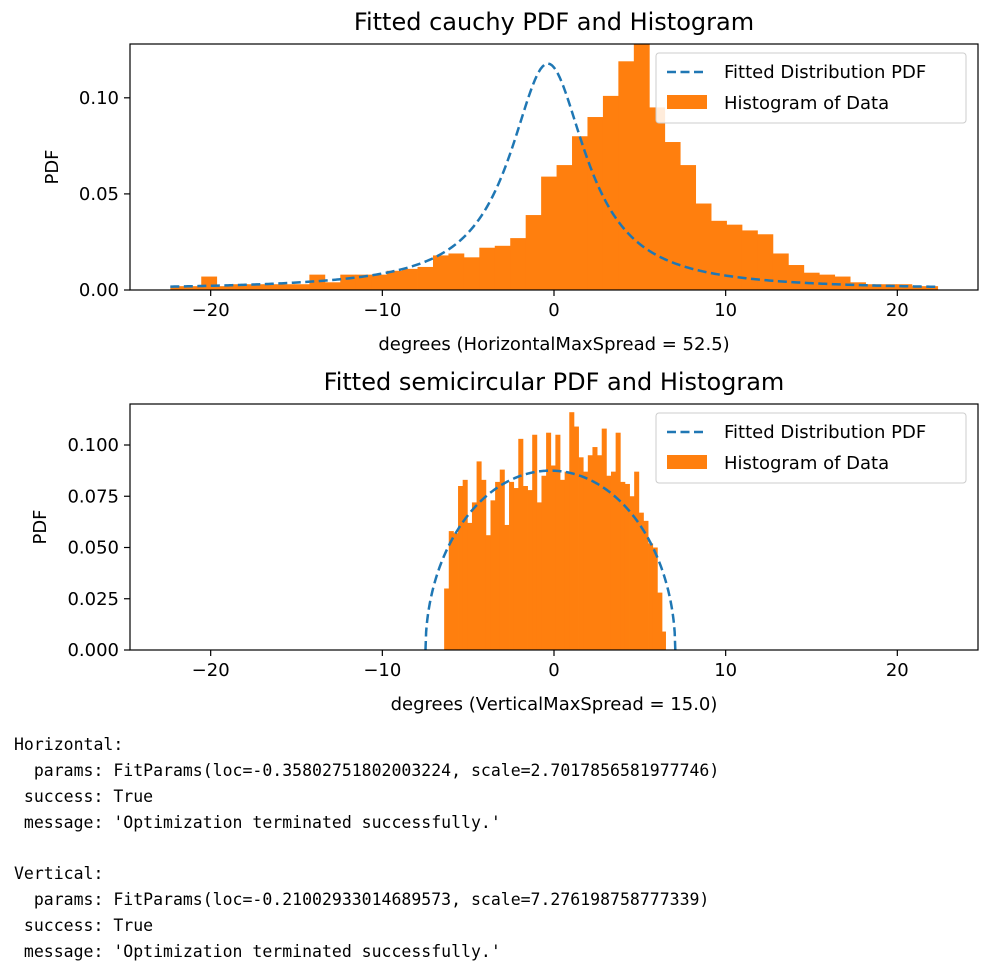  Describe the element at coordinates (69, 744) in the screenshot. I see `output-line: Horizontal:` at that location.